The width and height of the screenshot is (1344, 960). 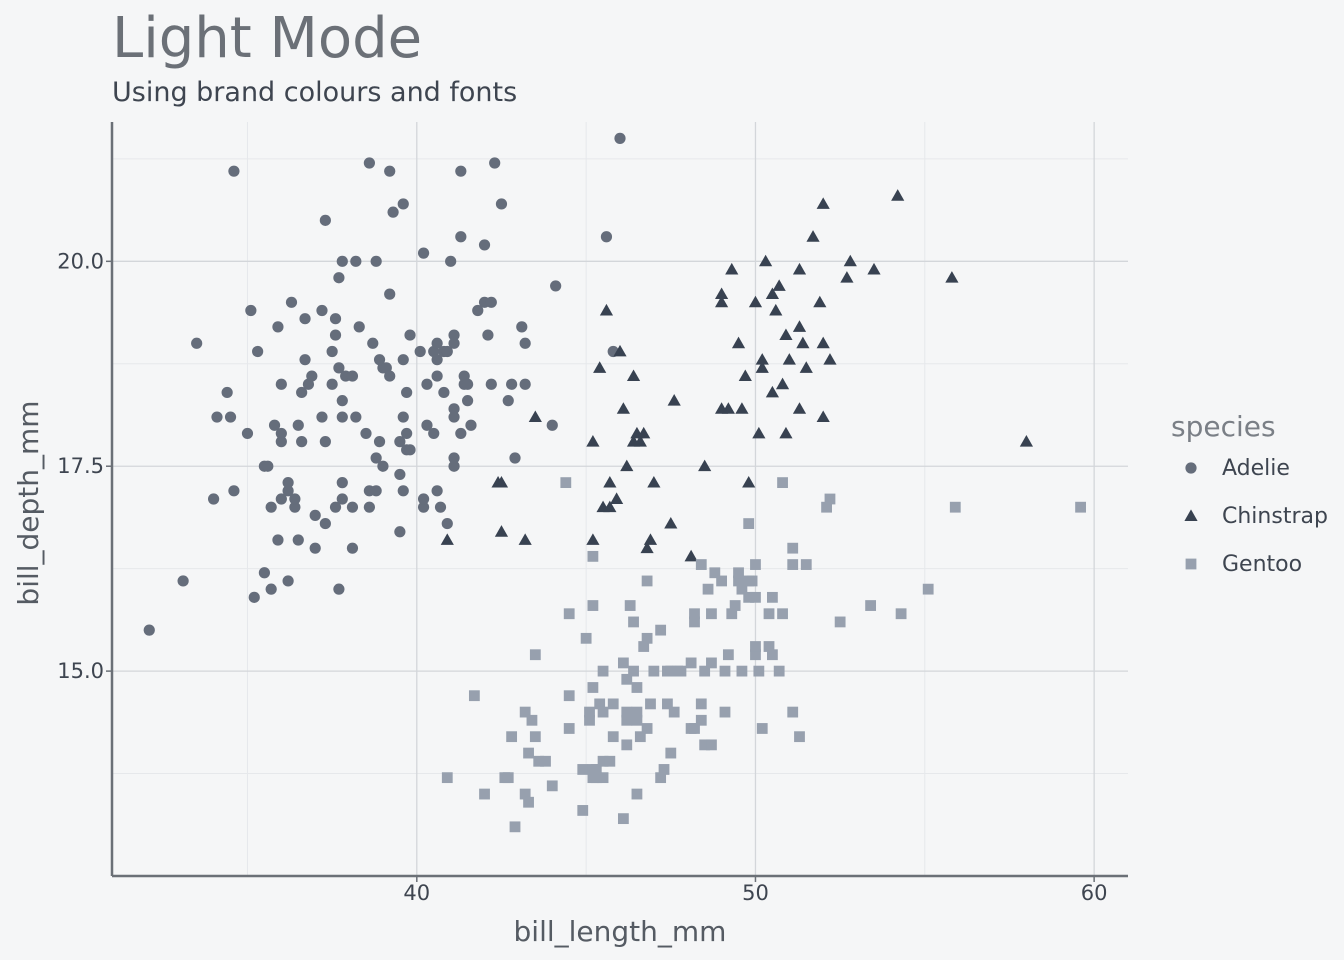 What do you see at coordinates (314, 92) in the screenshot?
I see `chart-subtitle: Using brand colours and fonts` at bounding box center [314, 92].